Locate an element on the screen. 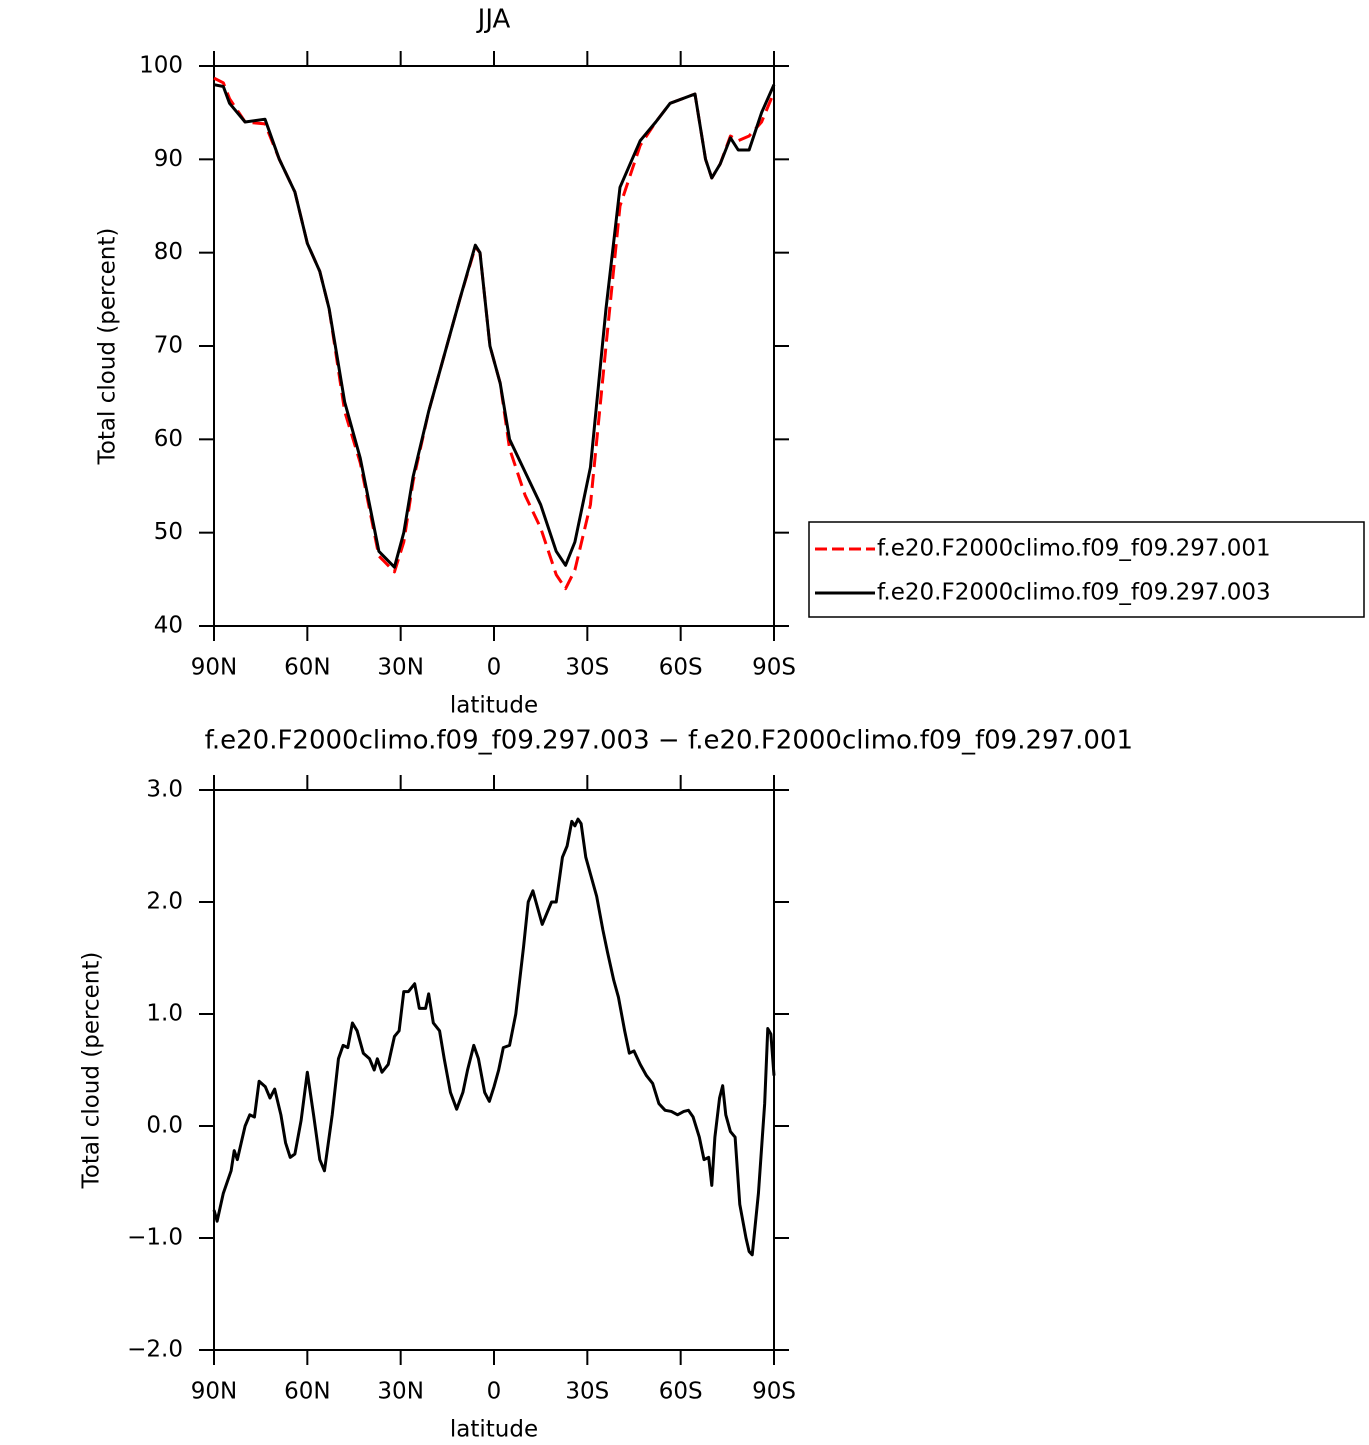 This screenshot has width=1369, height=1445. legend-box is located at coordinates (1086, 569).